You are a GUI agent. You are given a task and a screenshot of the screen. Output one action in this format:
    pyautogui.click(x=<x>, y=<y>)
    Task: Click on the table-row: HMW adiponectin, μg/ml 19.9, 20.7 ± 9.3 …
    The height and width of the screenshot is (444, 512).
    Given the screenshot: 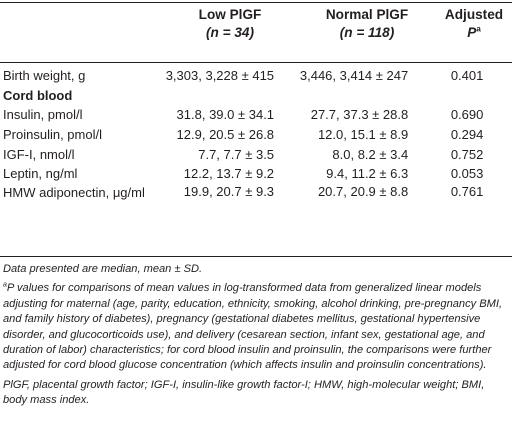 What is the action you would take?
    pyautogui.click(x=256, y=194)
    